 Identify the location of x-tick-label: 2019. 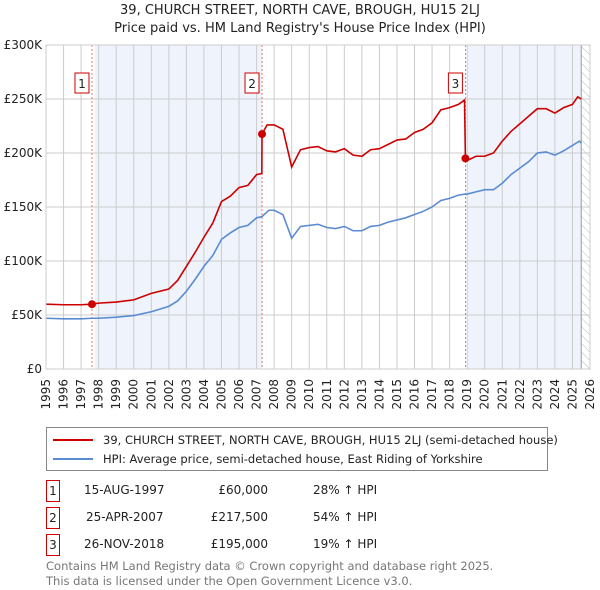
(467, 394).